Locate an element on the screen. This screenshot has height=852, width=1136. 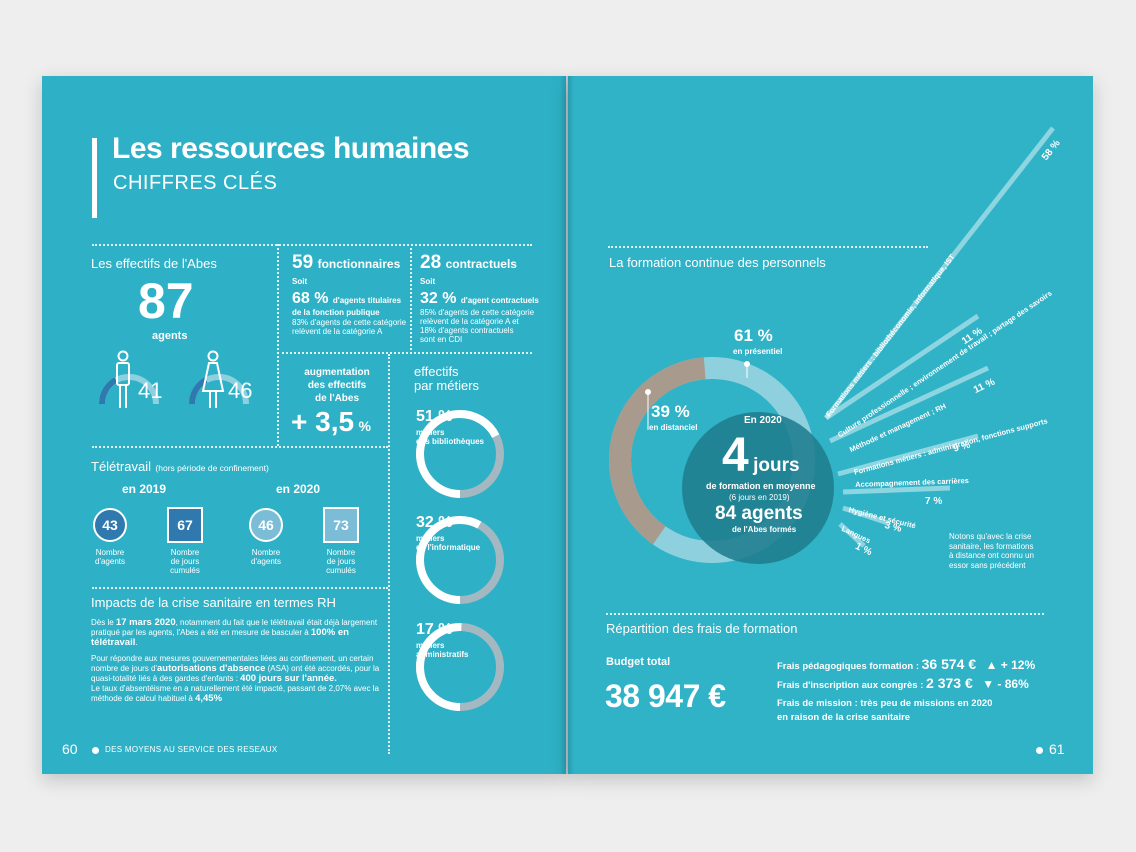
metier-label-informatique-1: métiers is located at coordinates (430, 538).